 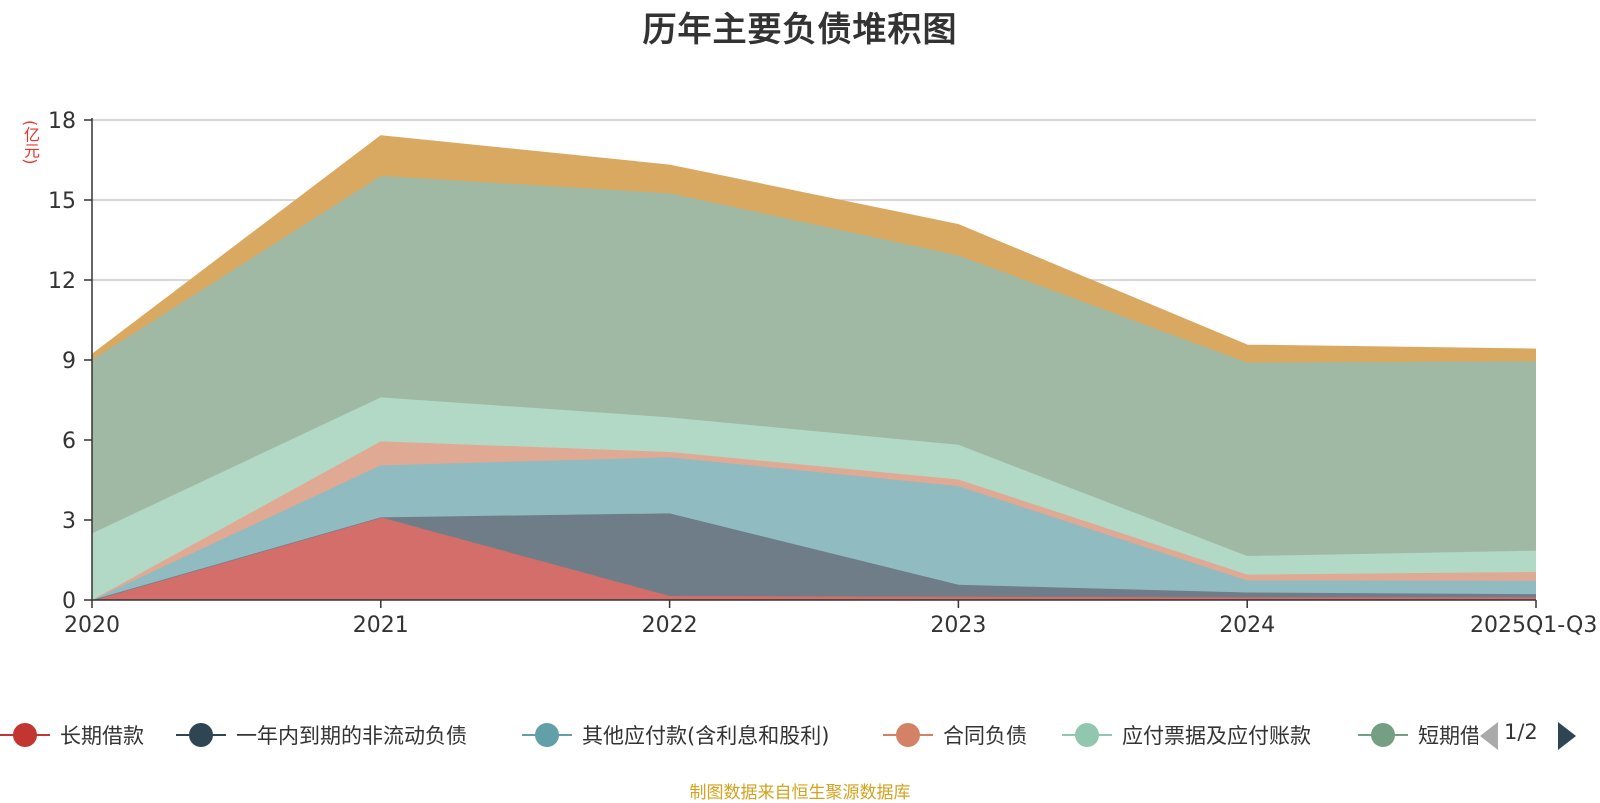 I want to click on legend-pager: 1/2, so click(x=1539, y=735).